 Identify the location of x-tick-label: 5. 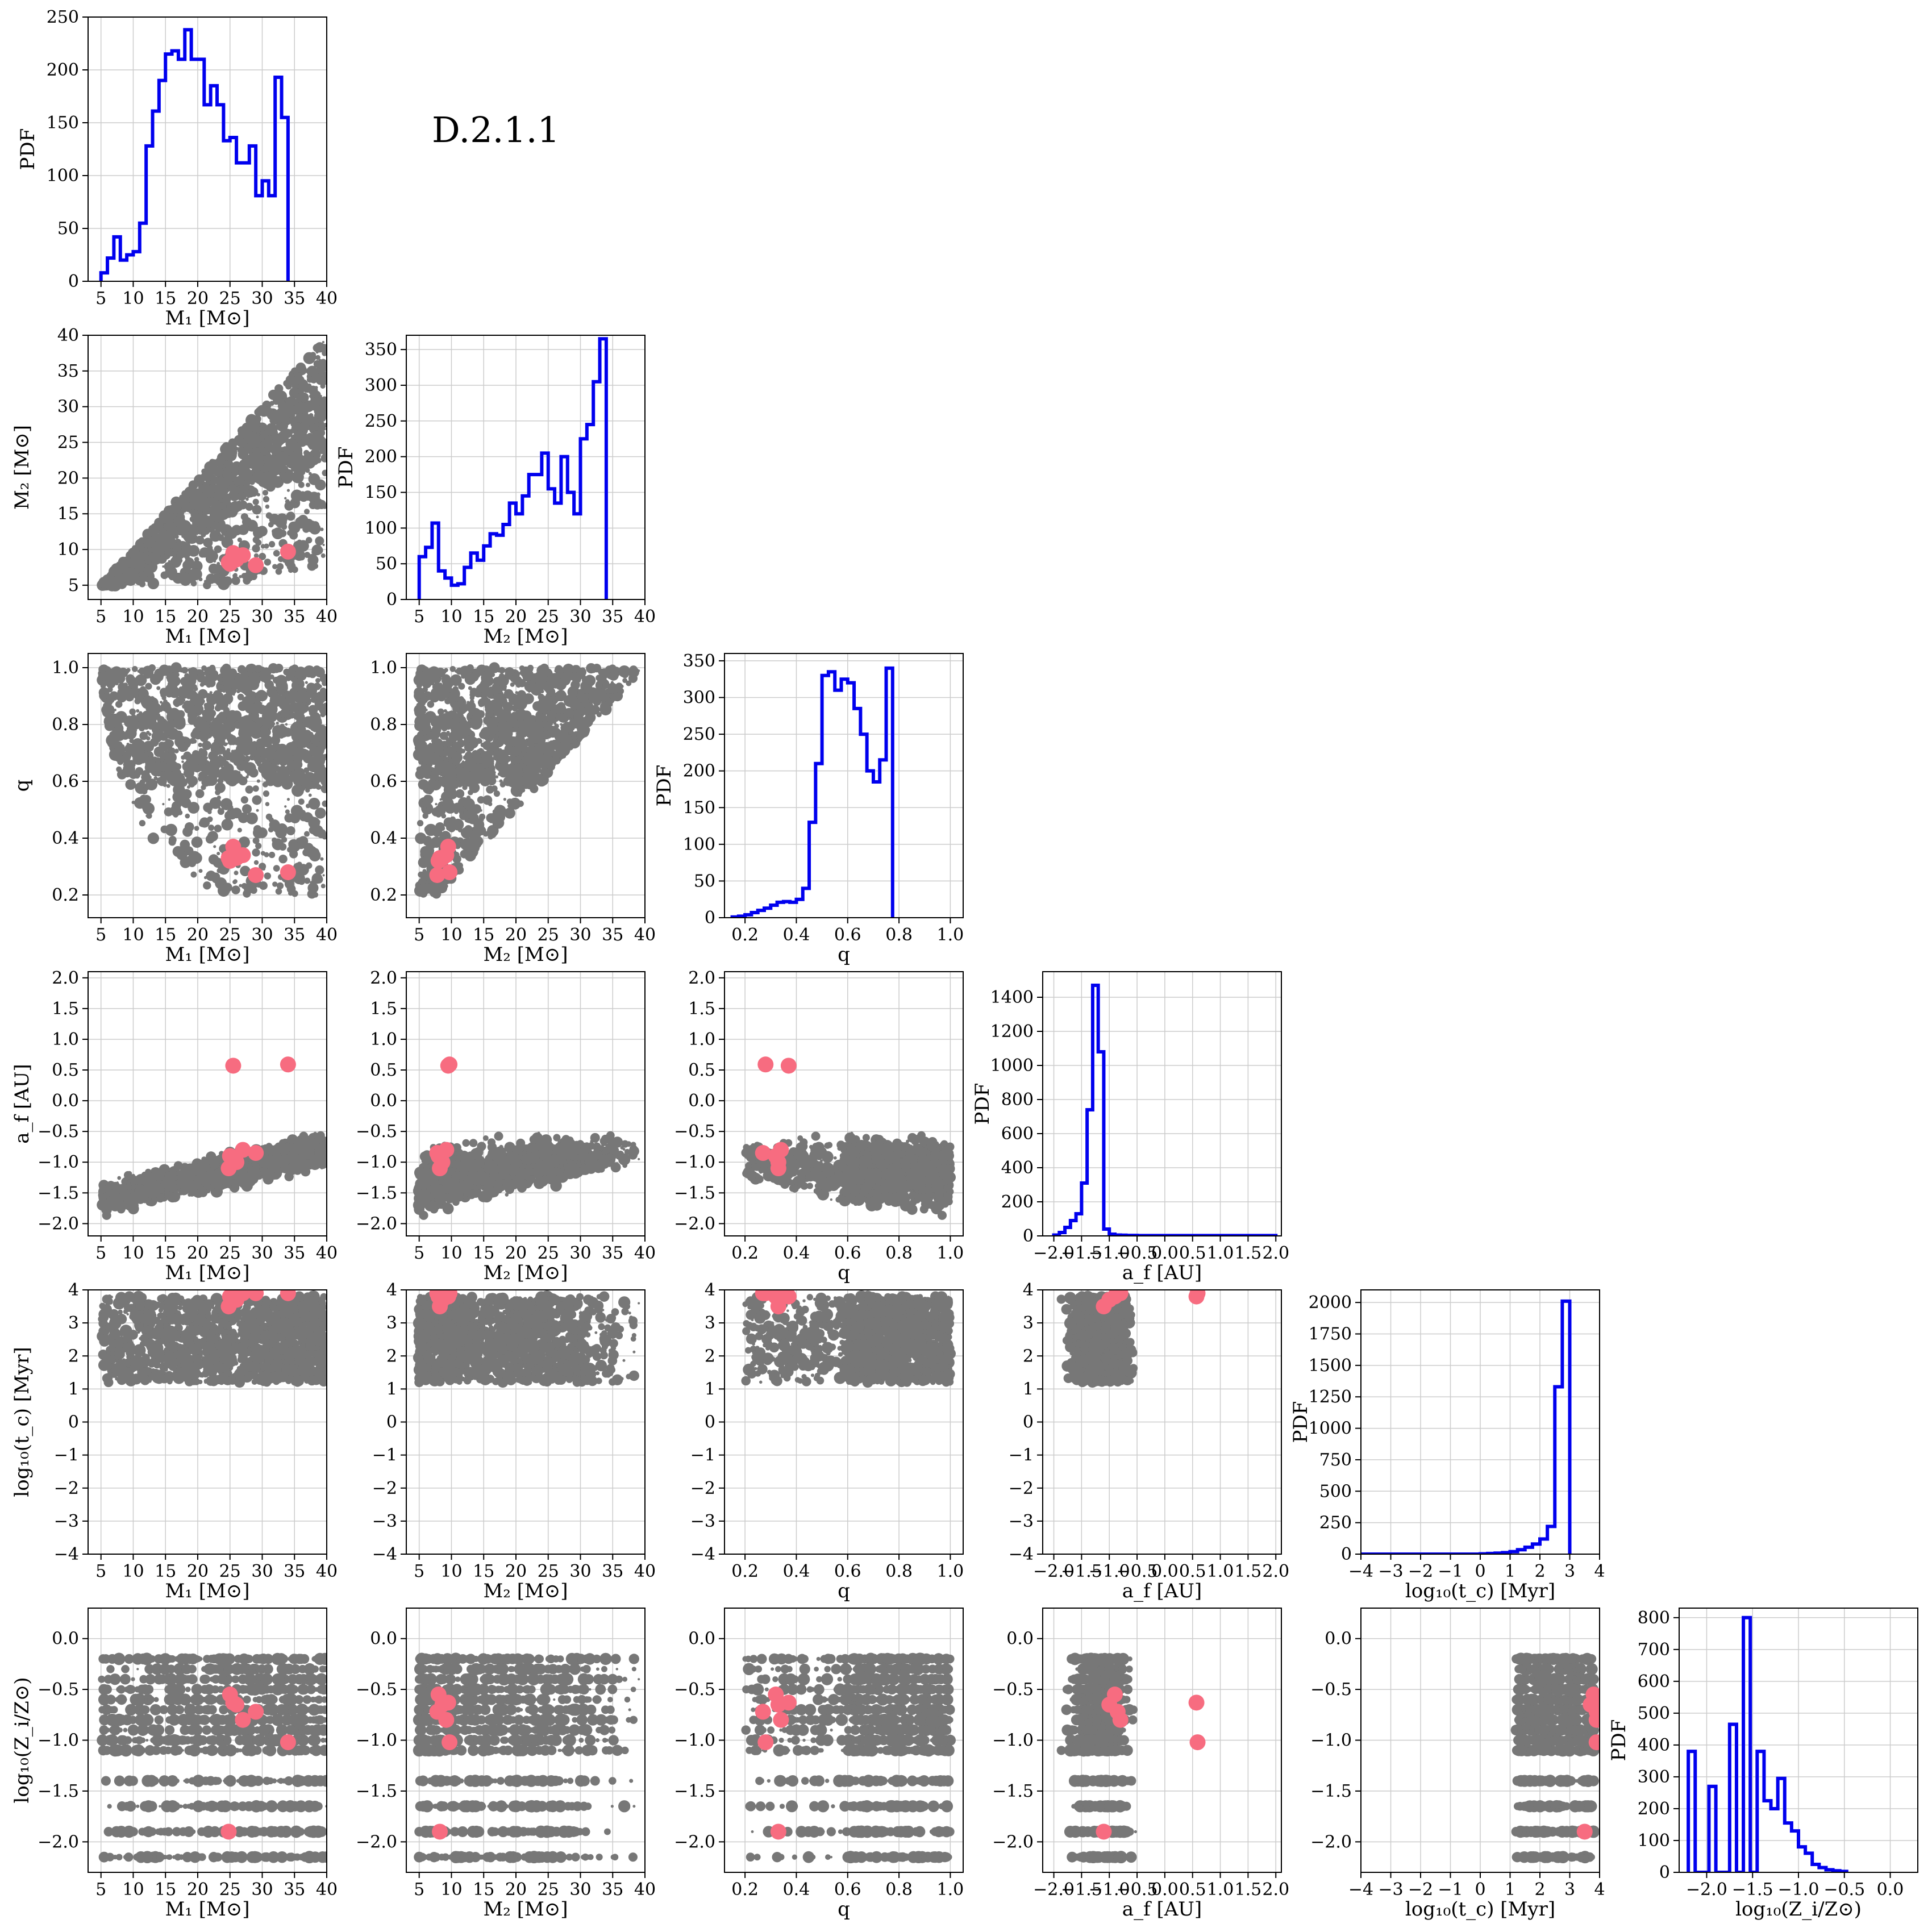
(100, 299).